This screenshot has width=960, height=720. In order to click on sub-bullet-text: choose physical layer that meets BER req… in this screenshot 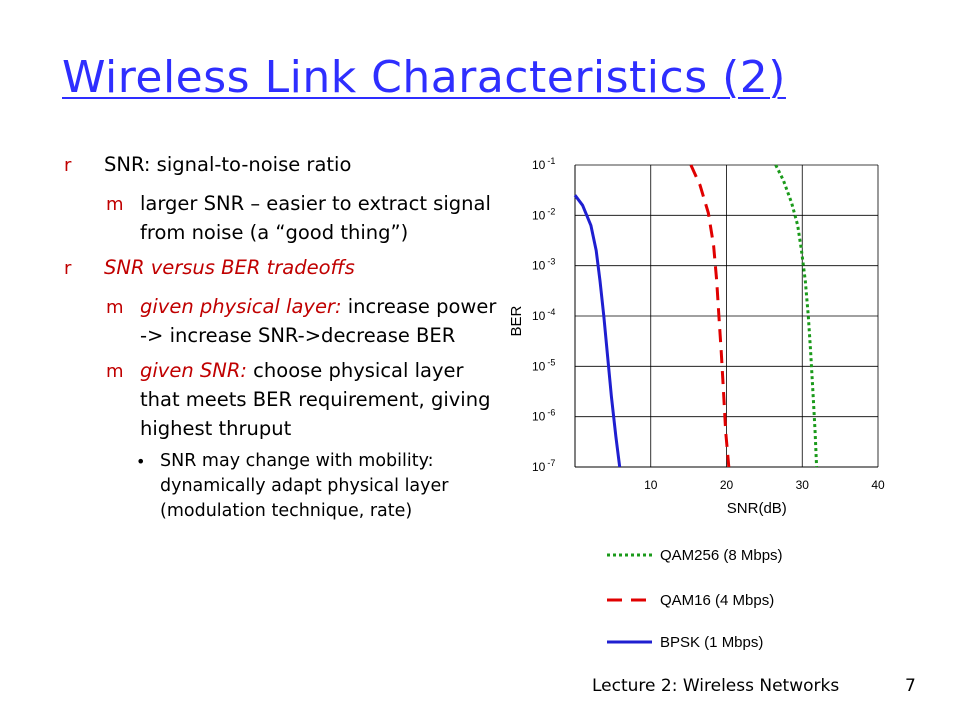, I will do `click(315, 399)`.